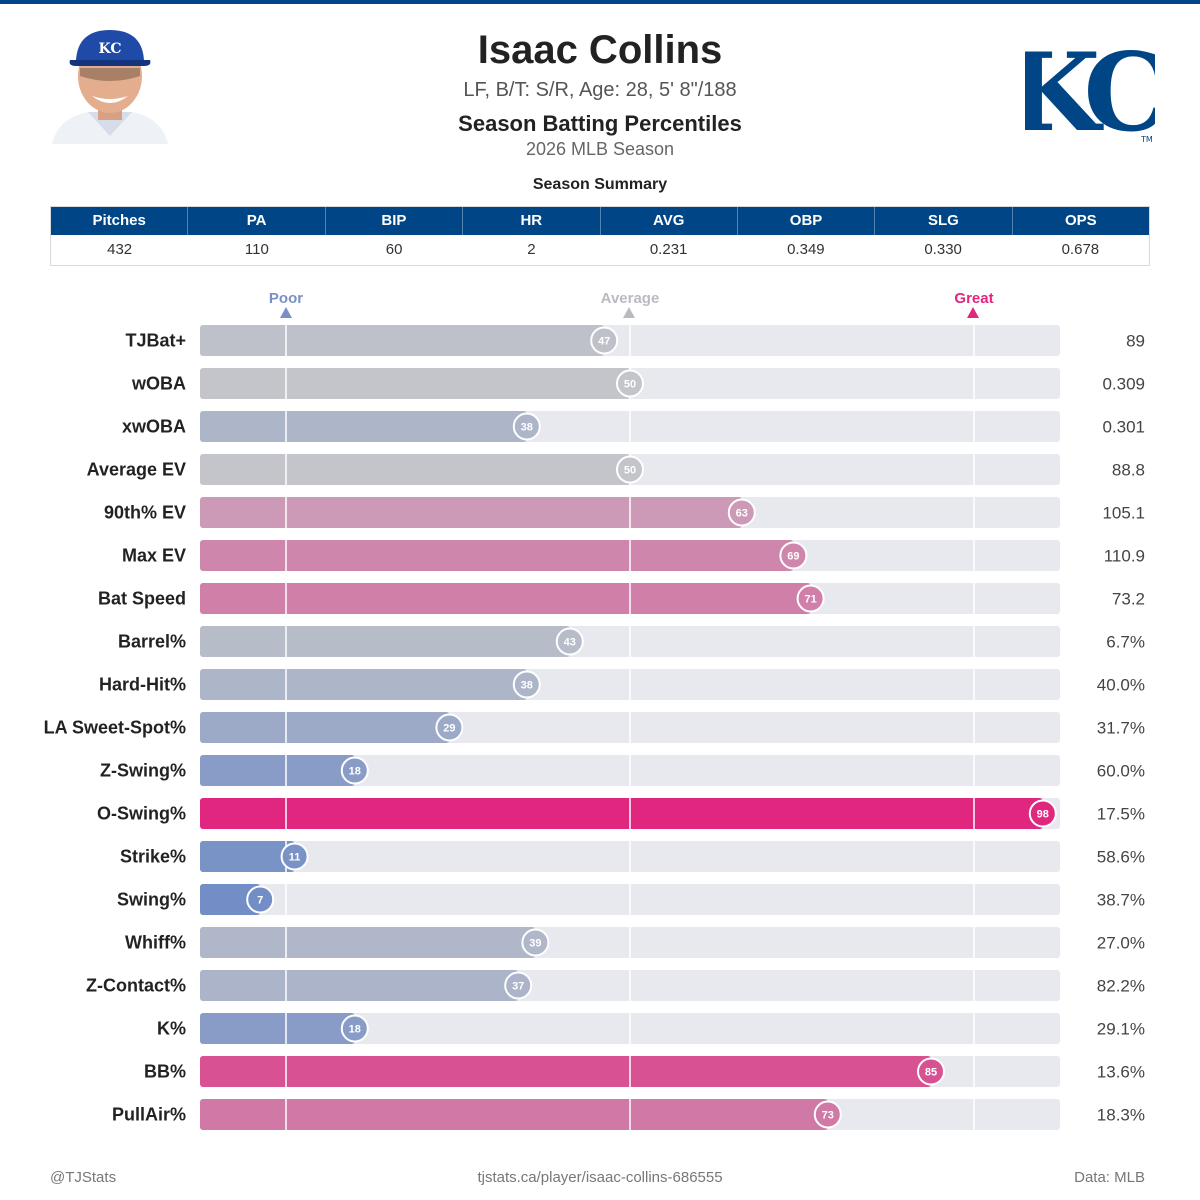  What do you see at coordinates (286, 298) in the screenshot?
I see `poor-marker-label: Poor` at bounding box center [286, 298].